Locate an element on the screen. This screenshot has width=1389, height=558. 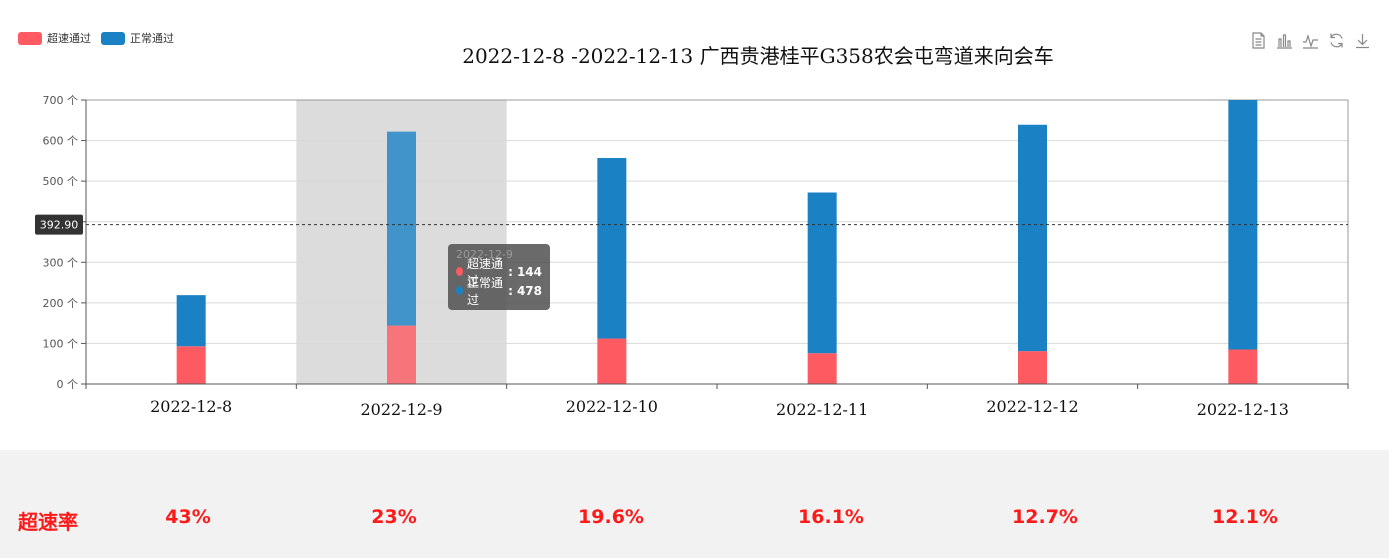
y-tick-label: 300 个 is located at coordinates (61, 262).